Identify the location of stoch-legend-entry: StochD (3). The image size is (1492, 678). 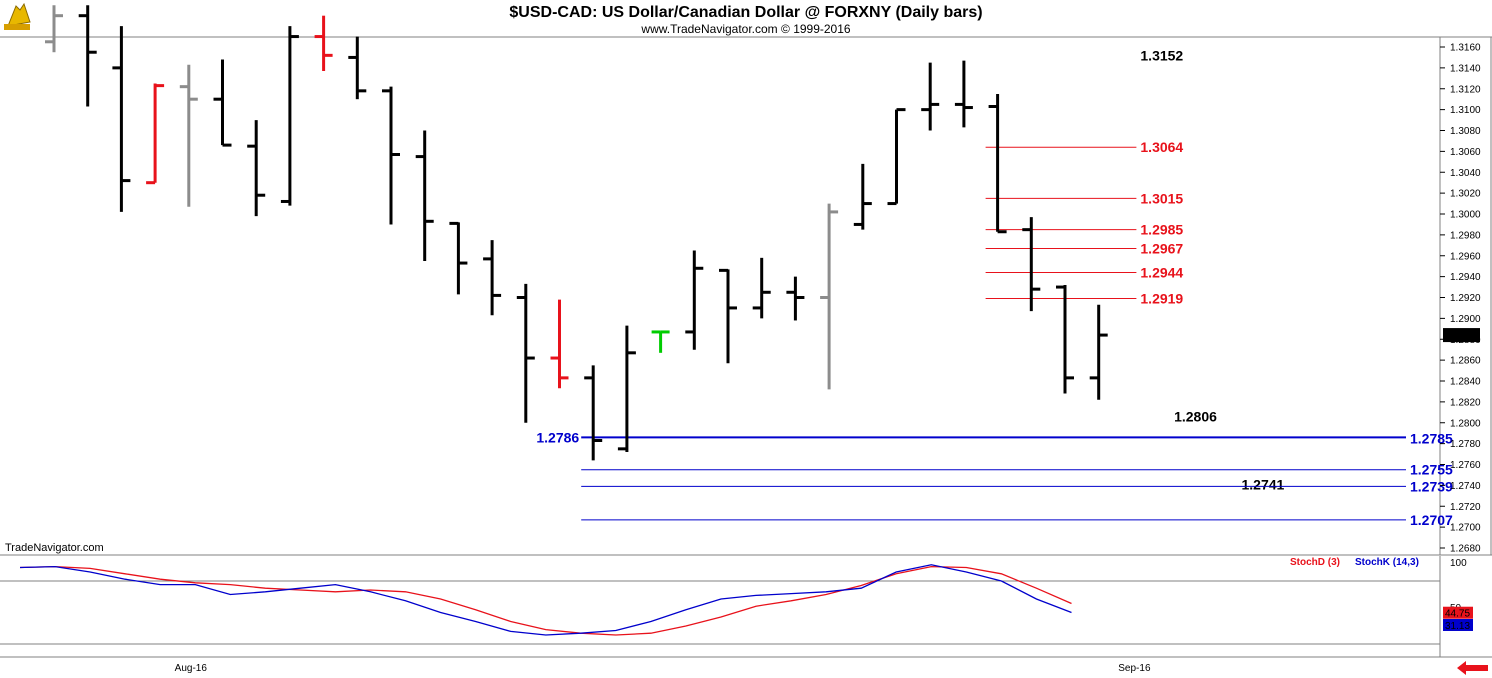
(1315, 562).